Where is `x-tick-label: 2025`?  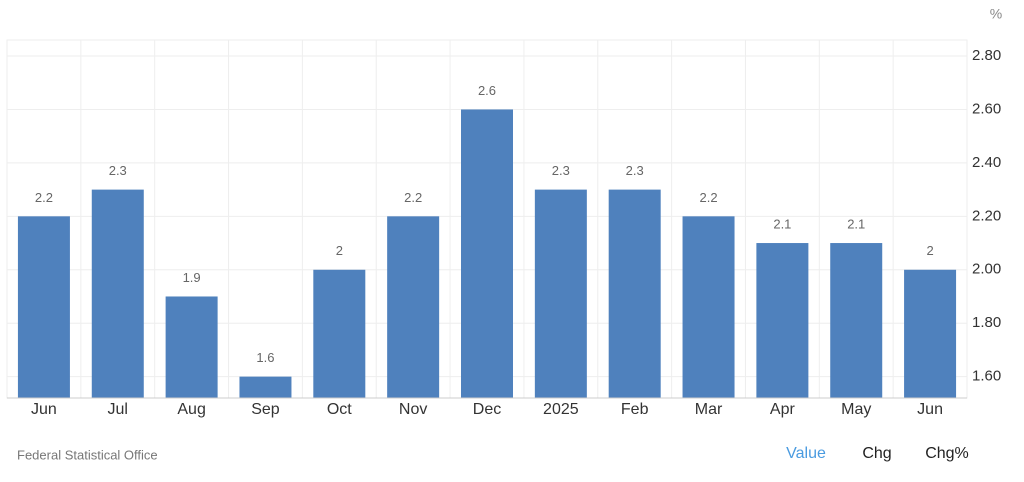
x-tick-label: 2025 is located at coordinates (561, 409).